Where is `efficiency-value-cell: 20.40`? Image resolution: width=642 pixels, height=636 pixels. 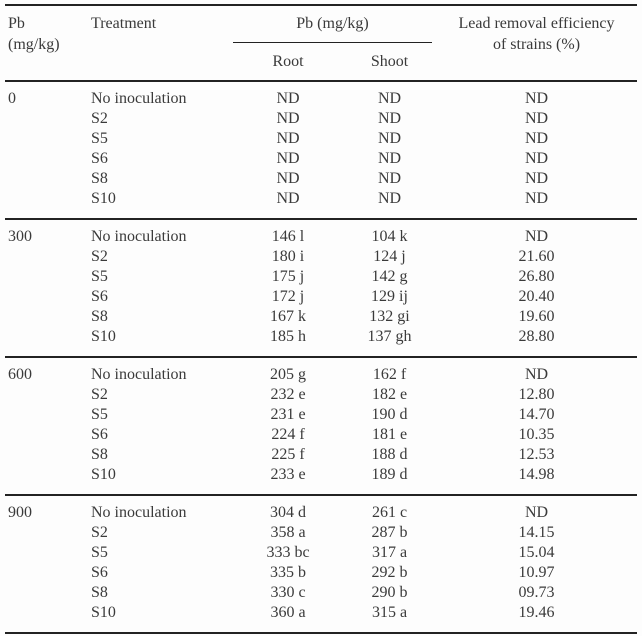
efficiency-value-cell: 20.40 is located at coordinates (536, 296).